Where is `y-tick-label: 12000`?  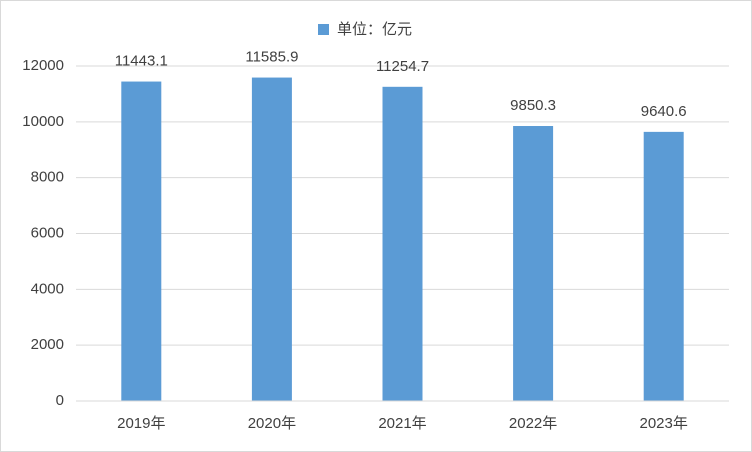
y-tick-label: 12000 is located at coordinates (43, 65).